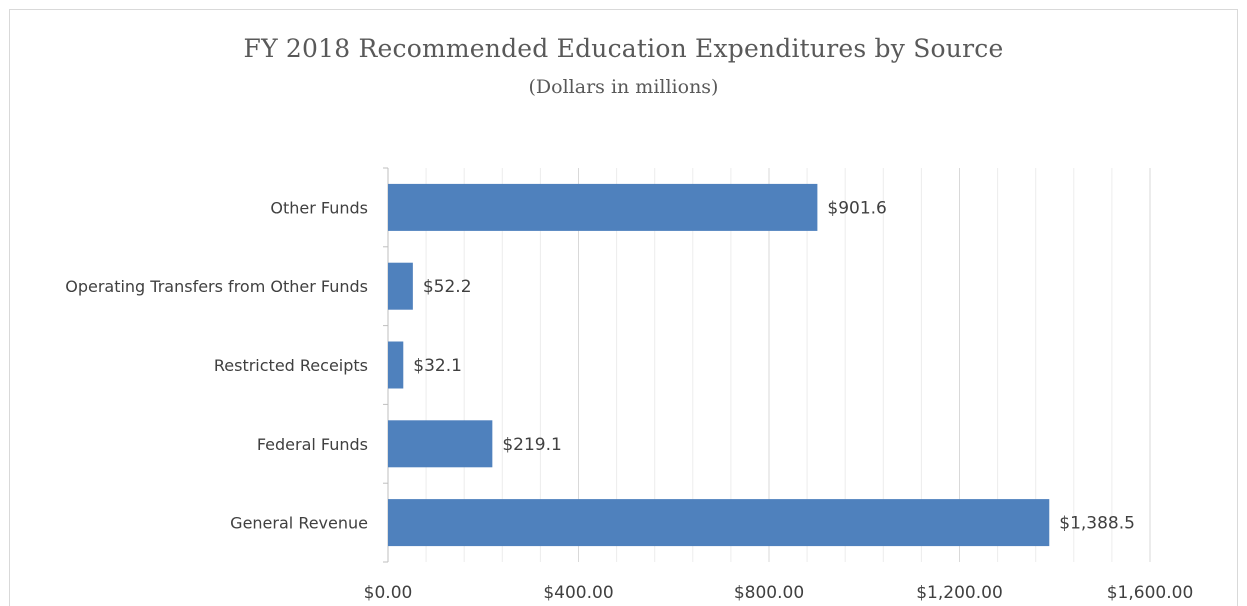 The image size is (1247, 606). I want to click on category-label: Federal Funds, so click(312, 444).